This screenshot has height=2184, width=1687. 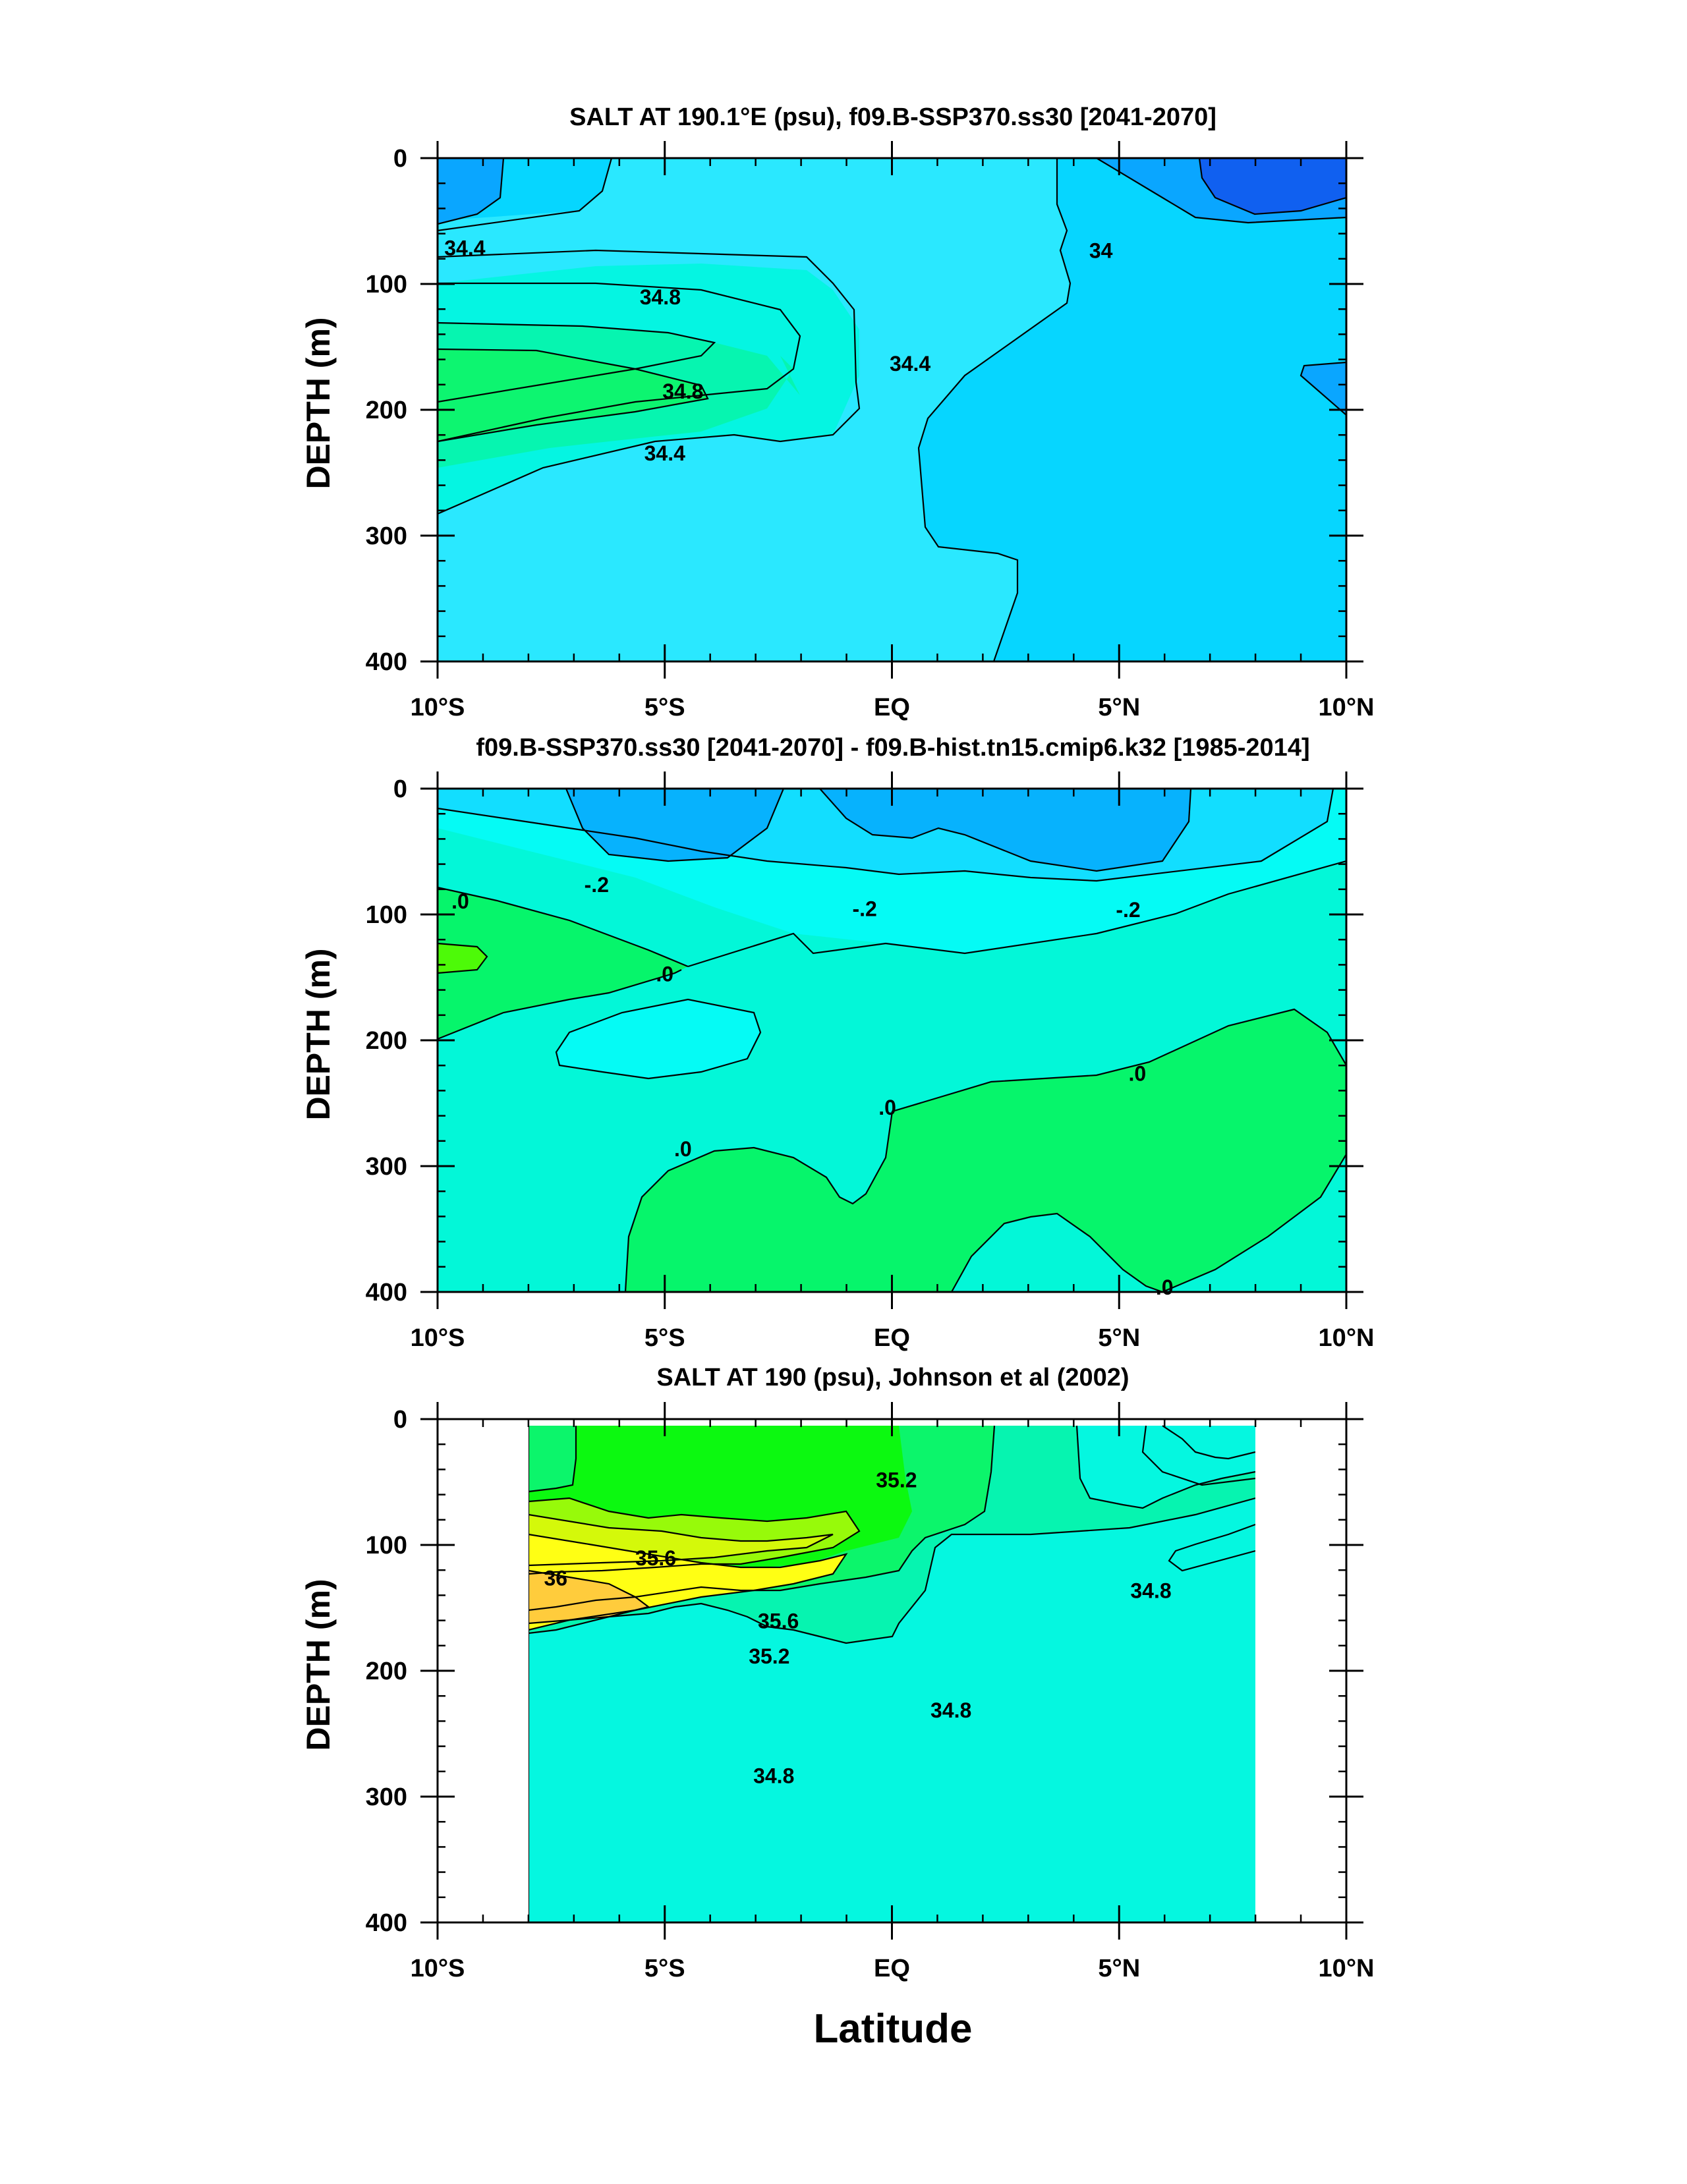 I want to click on panel-2-contour-labels: .0-.2-.2 -.2.0.0.0.0.0, so click(x=812, y=1086).